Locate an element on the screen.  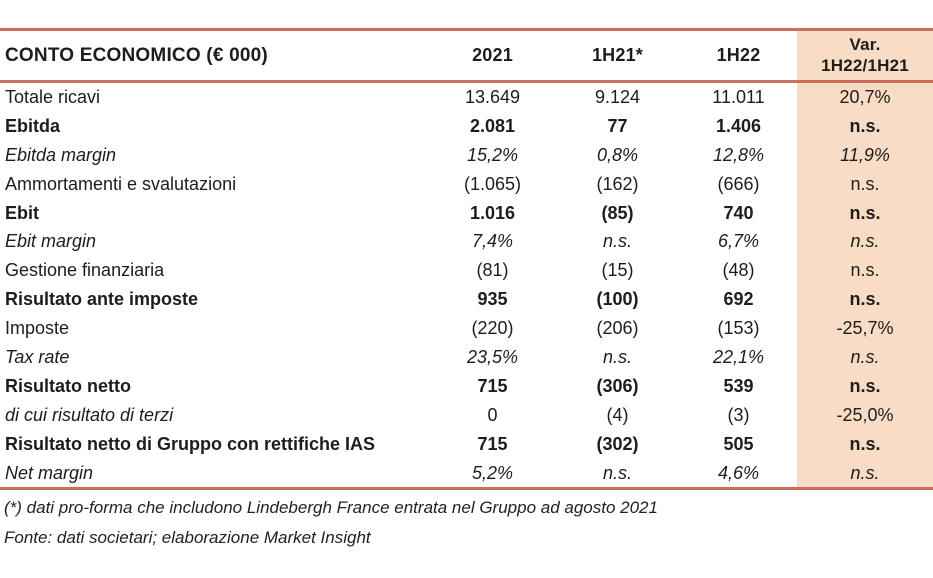
value-2021: (1.065) is located at coordinates (492, 183).